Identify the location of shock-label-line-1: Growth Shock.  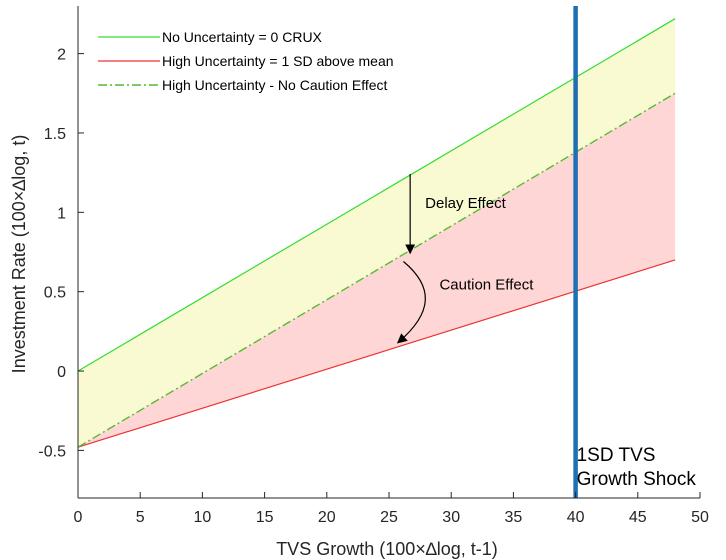
(637, 479).